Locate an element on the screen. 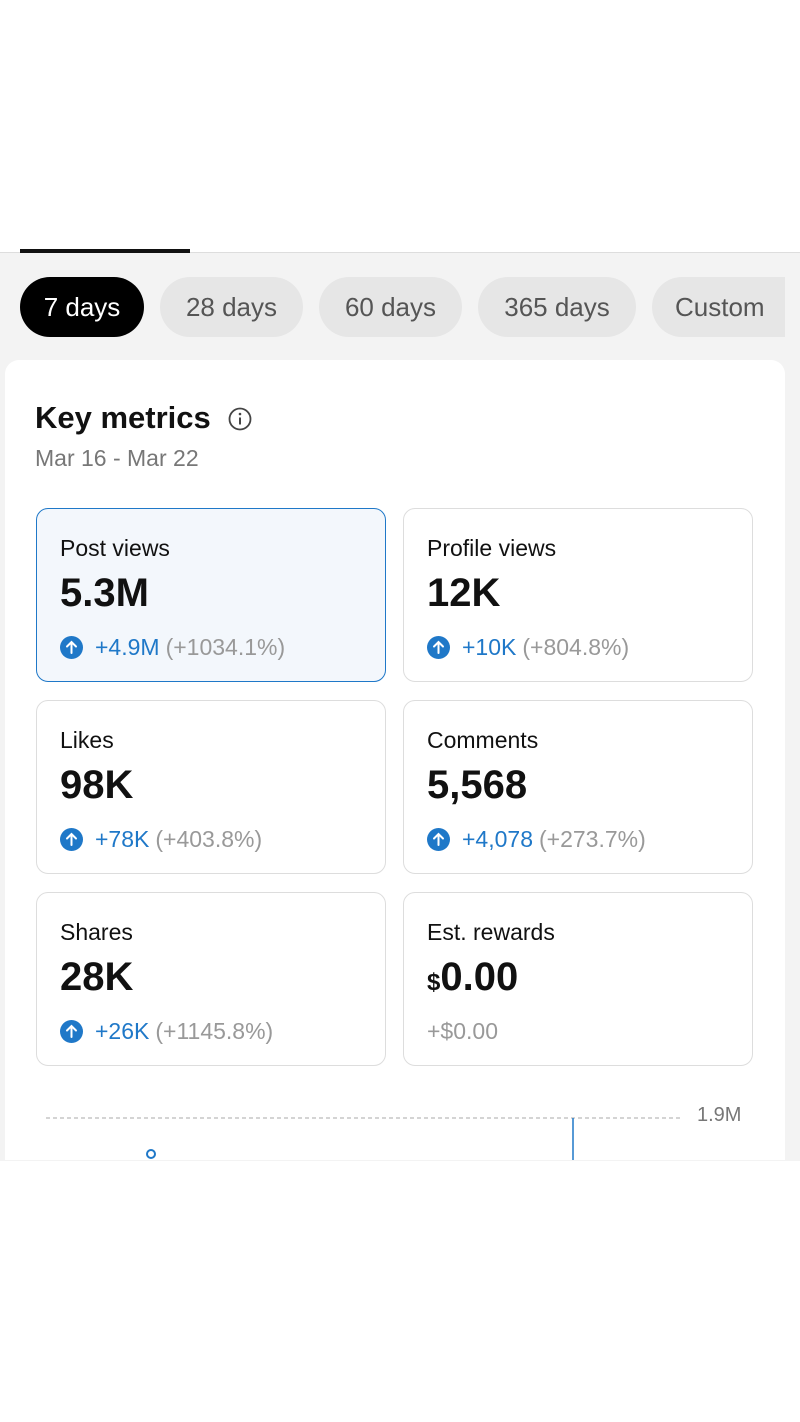  value-text: 5,568 is located at coordinates (477, 785).